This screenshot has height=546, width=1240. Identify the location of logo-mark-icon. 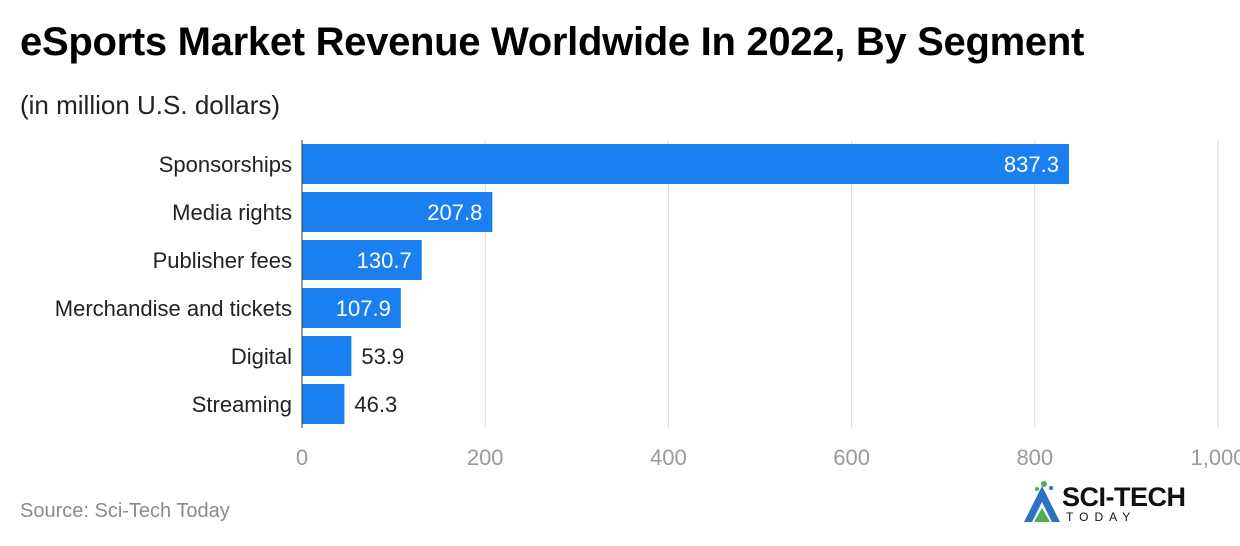
(1042, 501).